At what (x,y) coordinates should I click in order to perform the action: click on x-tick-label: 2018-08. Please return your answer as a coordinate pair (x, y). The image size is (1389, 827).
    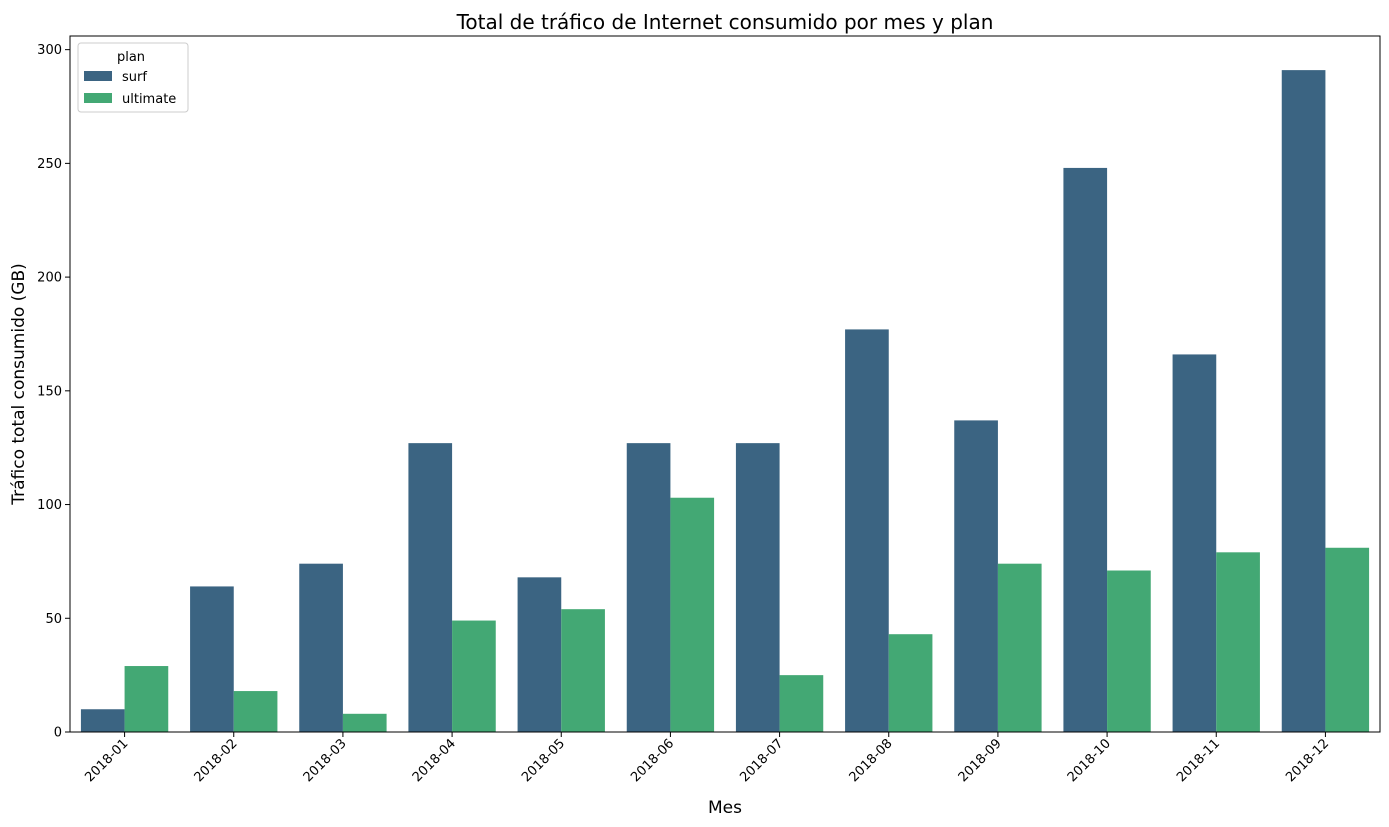
    Looking at the image, I should click on (871, 760).